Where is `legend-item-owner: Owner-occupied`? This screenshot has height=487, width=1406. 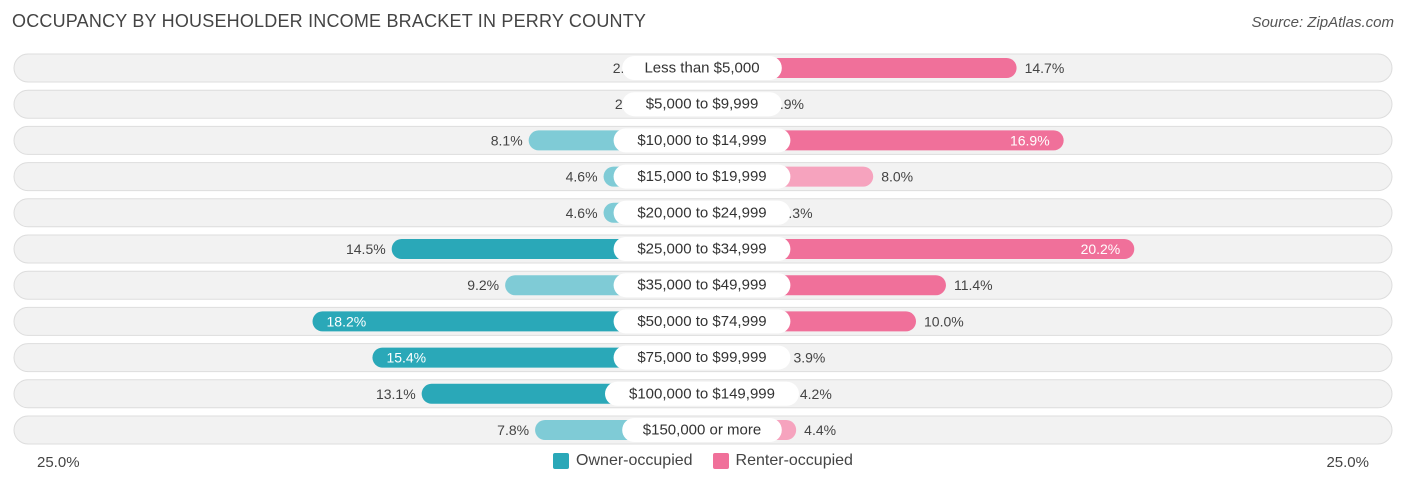 legend-item-owner: Owner-occupied is located at coordinates (623, 461).